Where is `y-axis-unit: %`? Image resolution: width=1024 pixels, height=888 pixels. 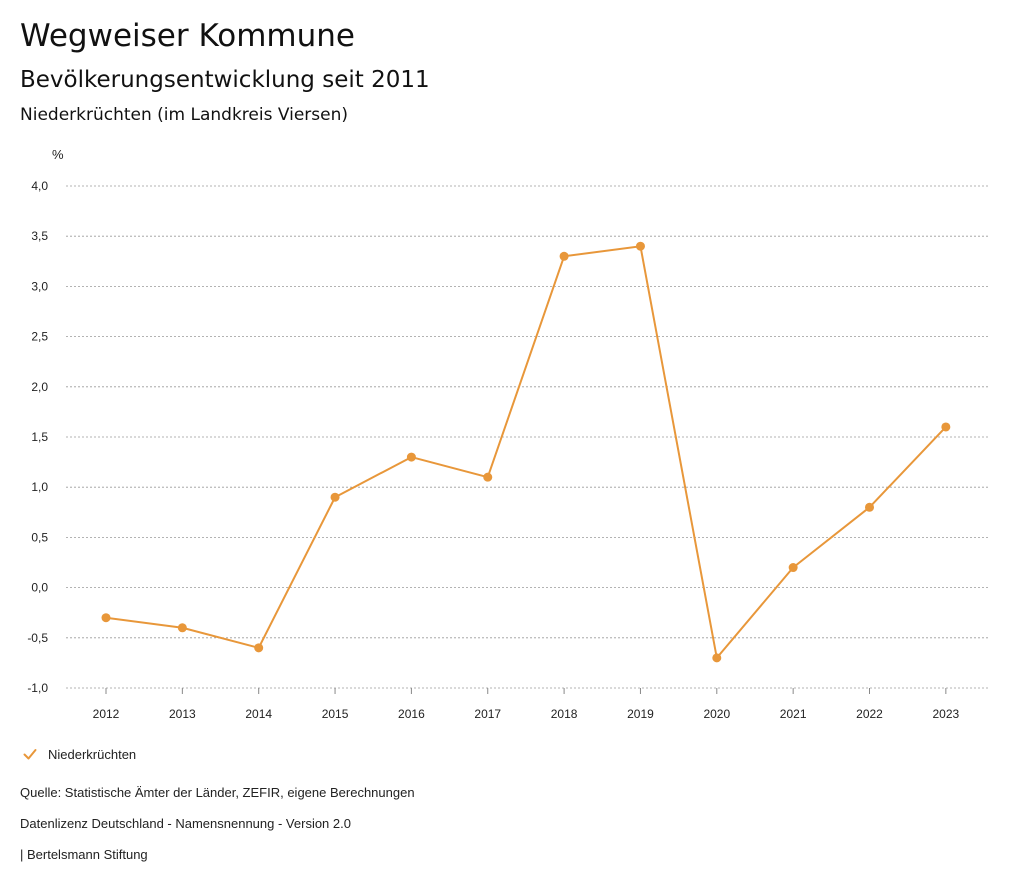
y-axis-unit: % is located at coordinates (58, 154).